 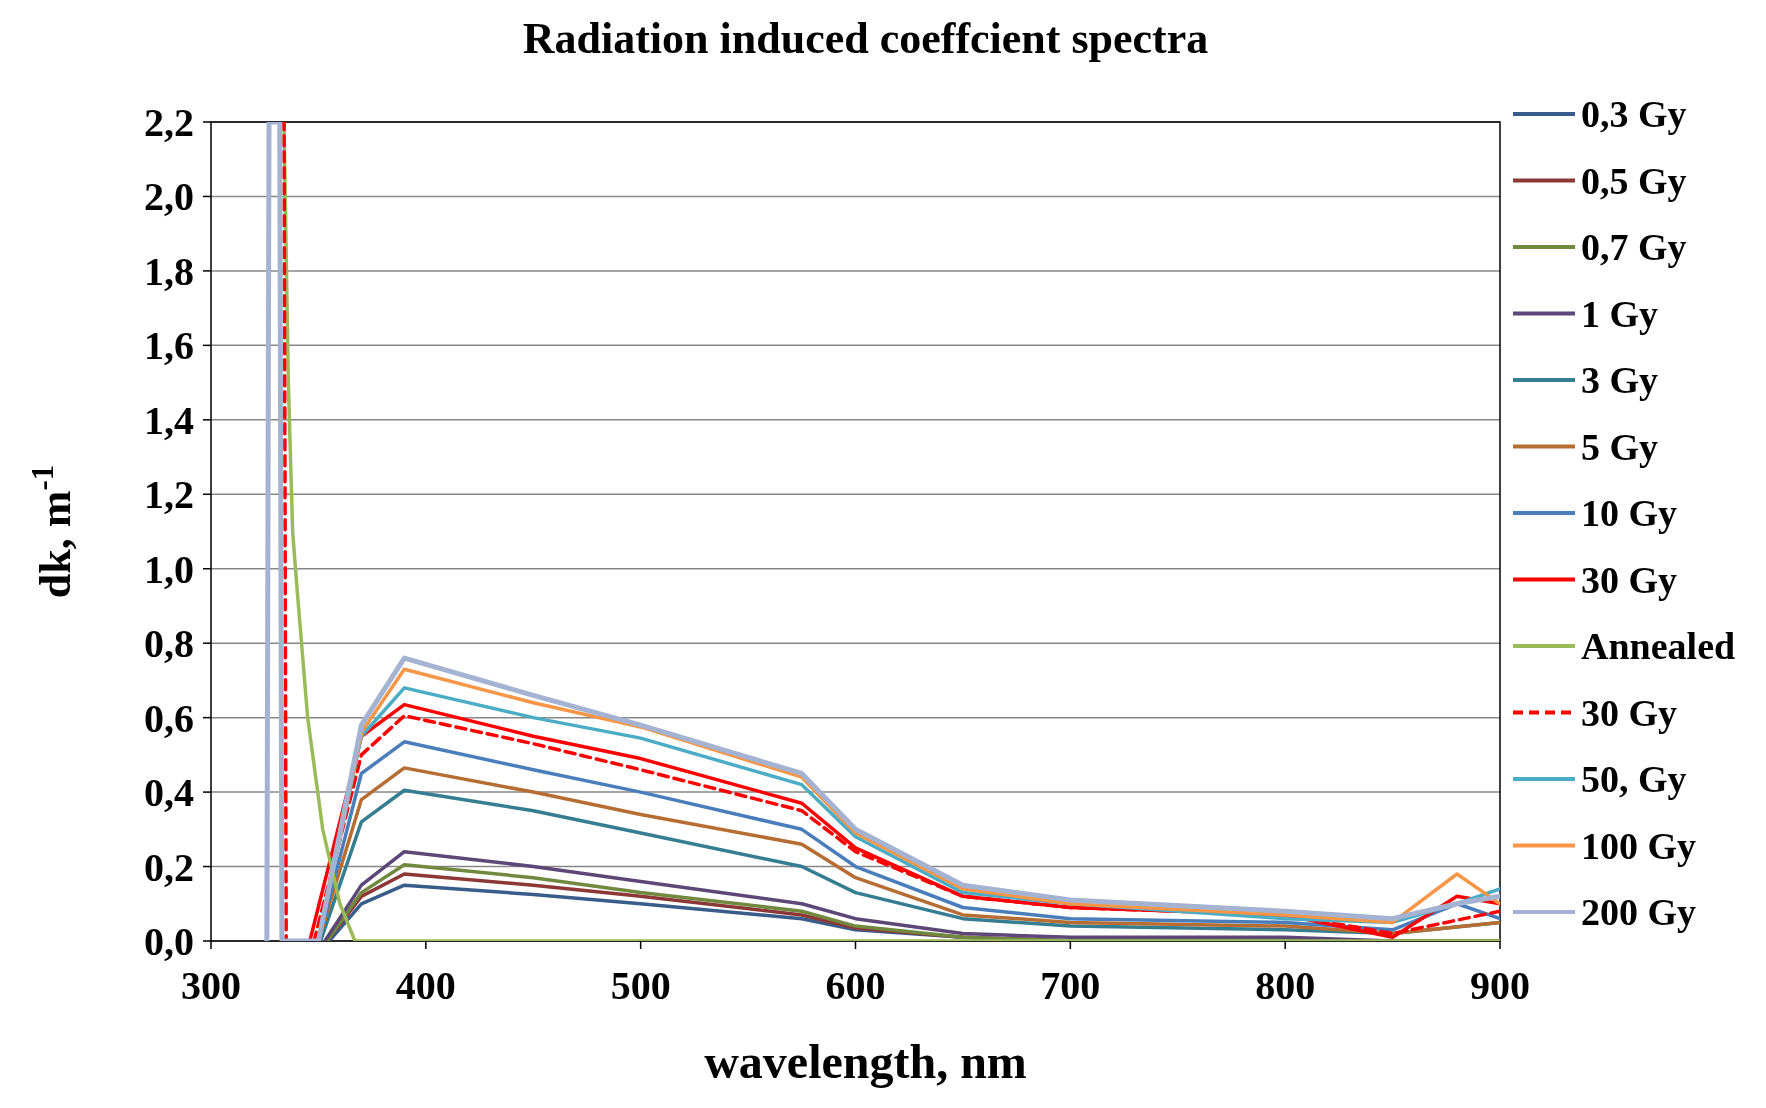 What do you see at coordinates (1629, 513) in the screenshot?
I see `legend-label: 10 Gy` at bounding box center [1629, 513].